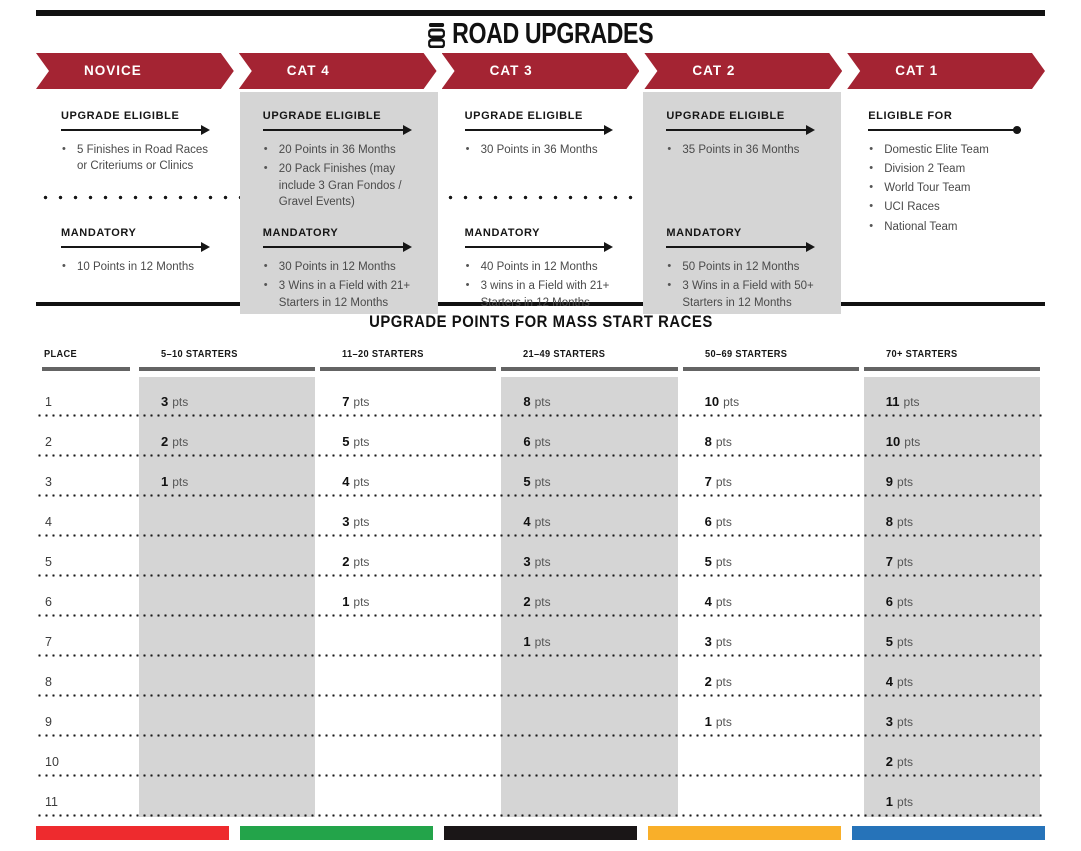 Image resolution: width=1081 pixels, height=851 pixels. I want to click on requirement-item: 30 Points in 36 Months, so click(544, 150).